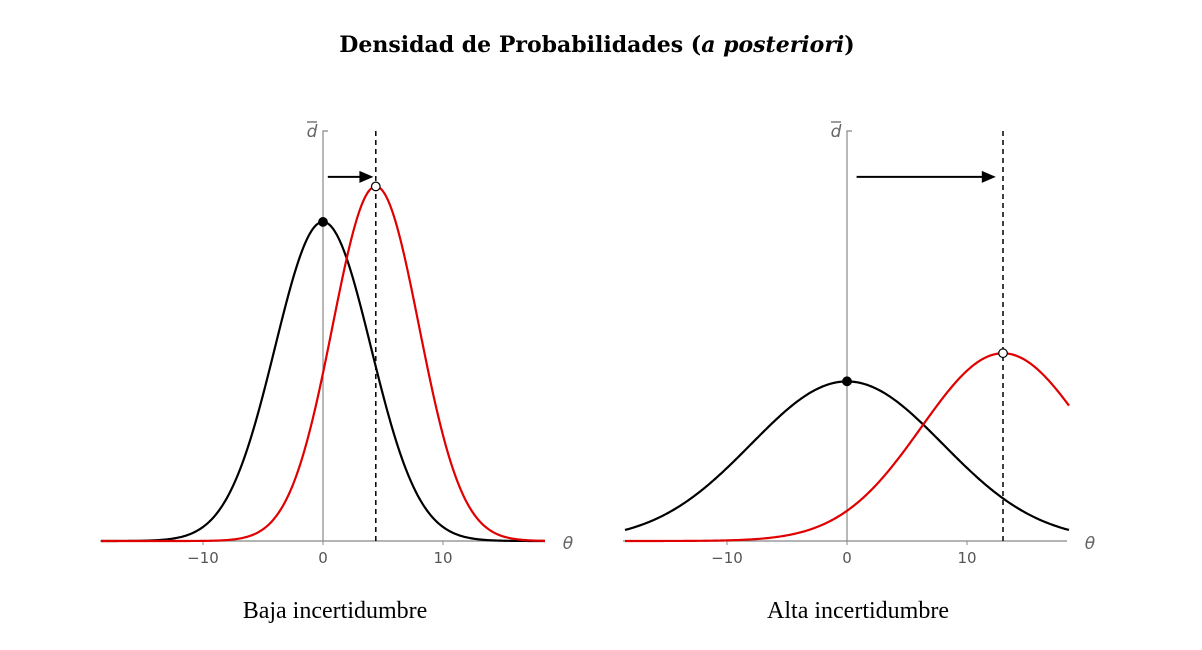  What do you see at coordinates (335, 611) in the screenshot?
I see `caption-low-uncertainty: Baja incertidumbre` at bounding box center [335, 611].